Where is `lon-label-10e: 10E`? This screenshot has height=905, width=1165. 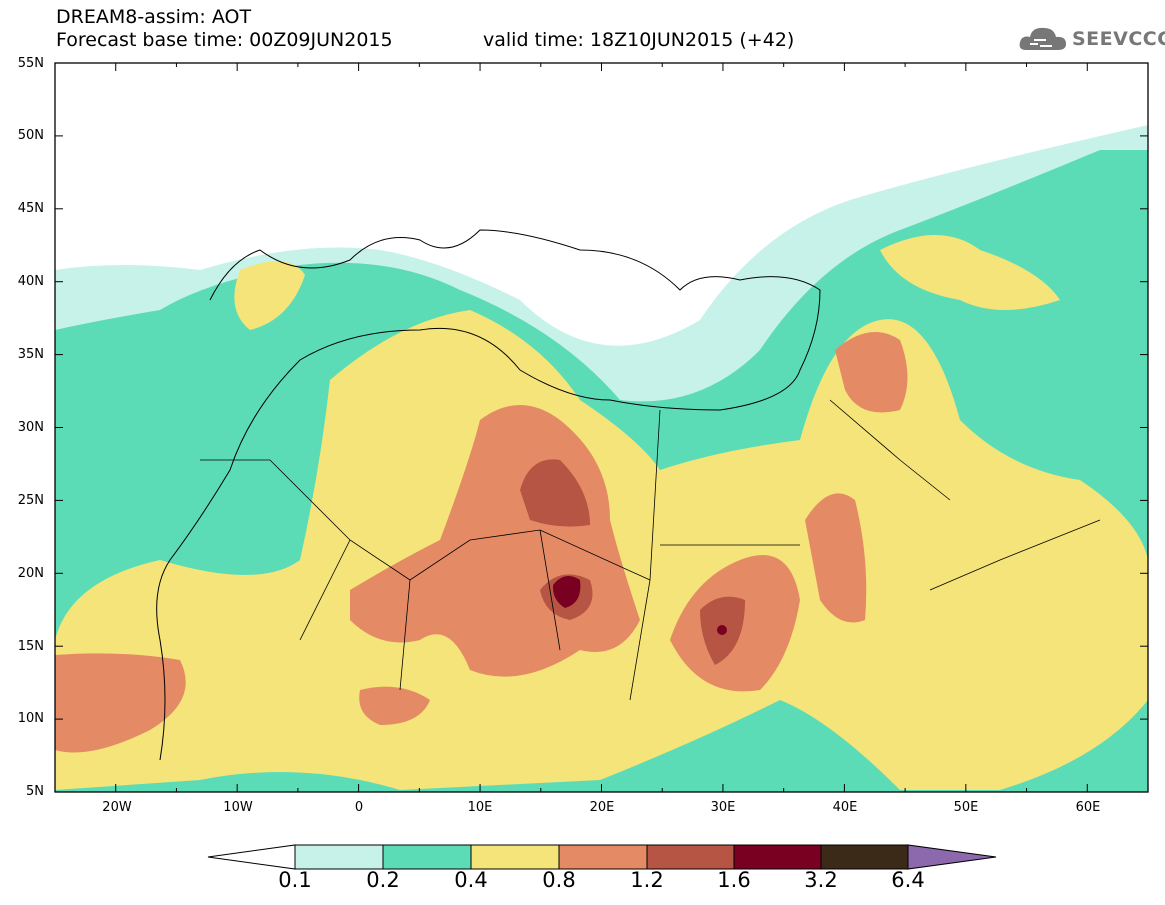 lon-label-10e: 10E is located at coordinates (480, 807).